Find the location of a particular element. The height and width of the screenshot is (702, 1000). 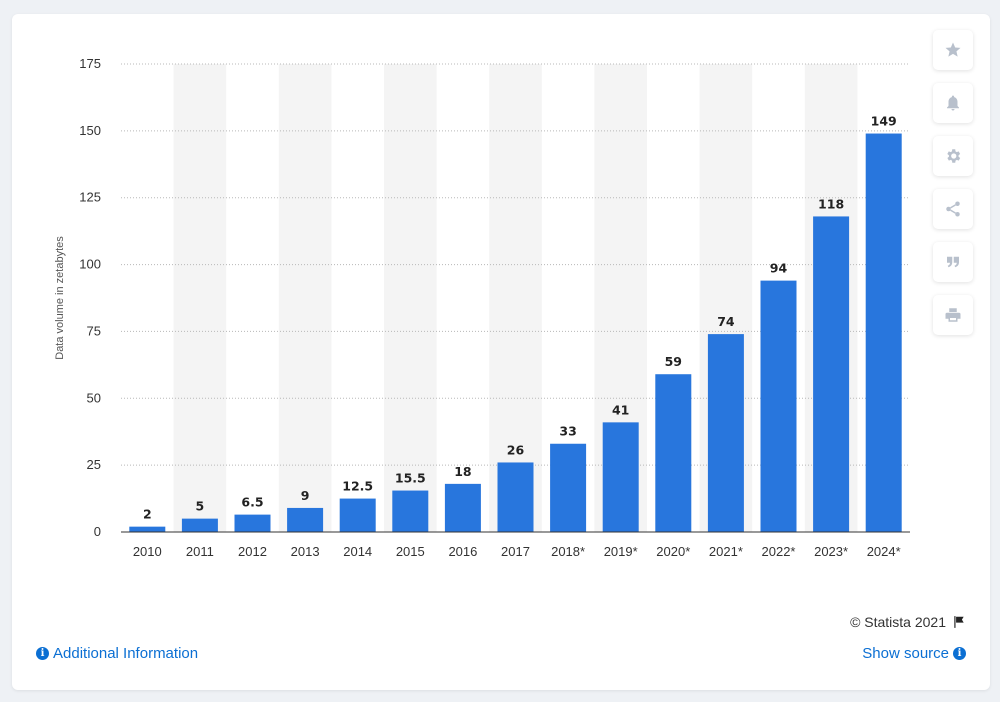

bell-icon is located at coordinates (953, 103).